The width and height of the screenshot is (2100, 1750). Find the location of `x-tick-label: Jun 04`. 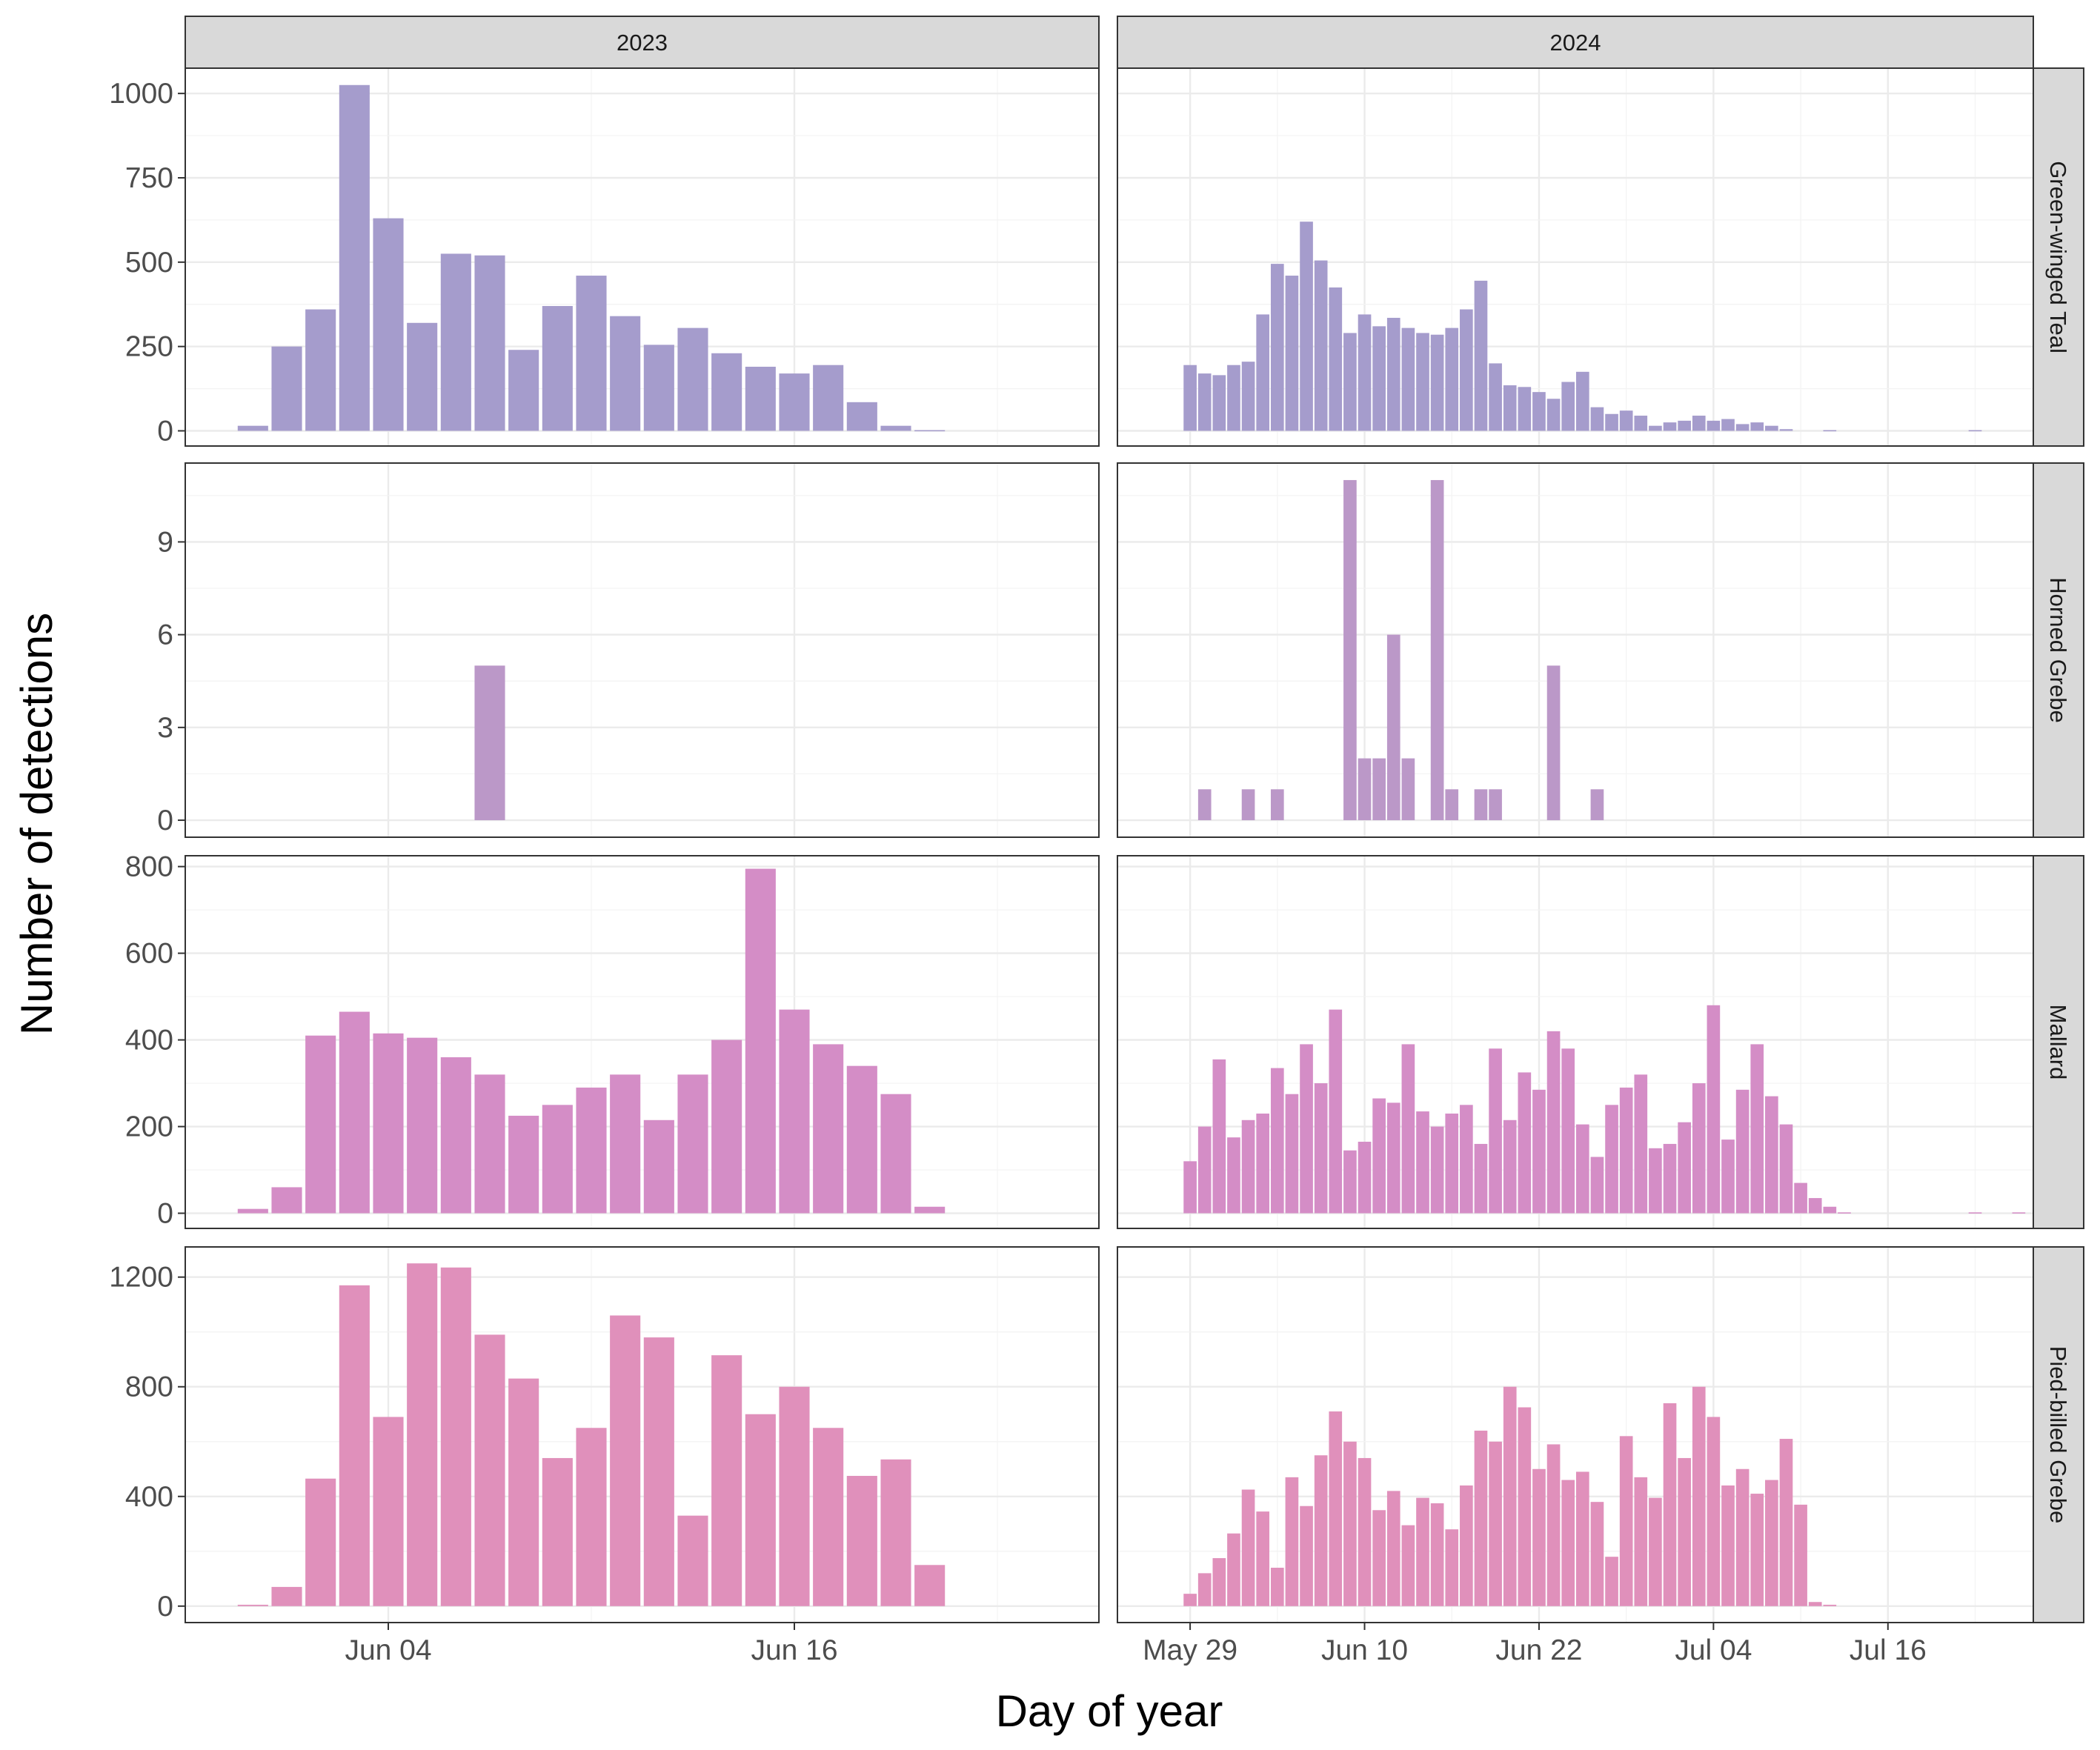

x-tick-label: Jun 04 is located at coordinates (388, 1650).